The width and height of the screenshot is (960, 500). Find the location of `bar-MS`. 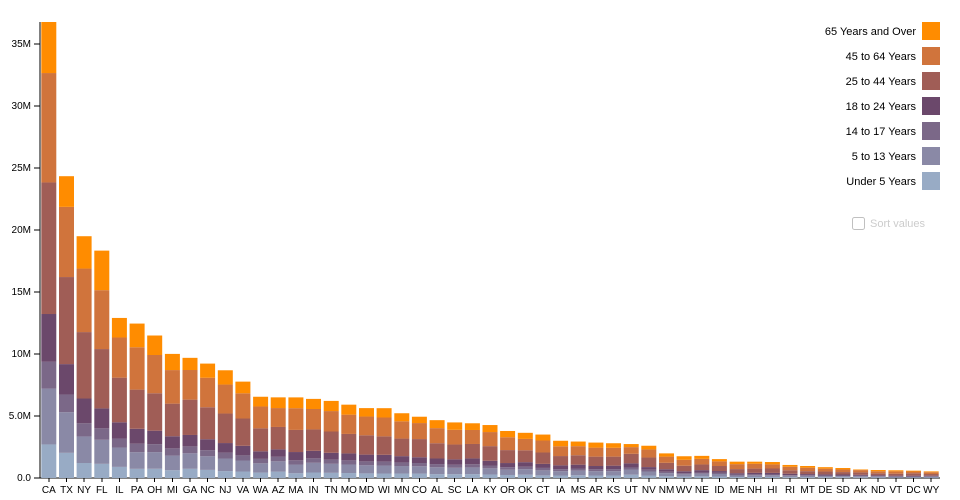

bar-MS is located at coordinates (578, 459).